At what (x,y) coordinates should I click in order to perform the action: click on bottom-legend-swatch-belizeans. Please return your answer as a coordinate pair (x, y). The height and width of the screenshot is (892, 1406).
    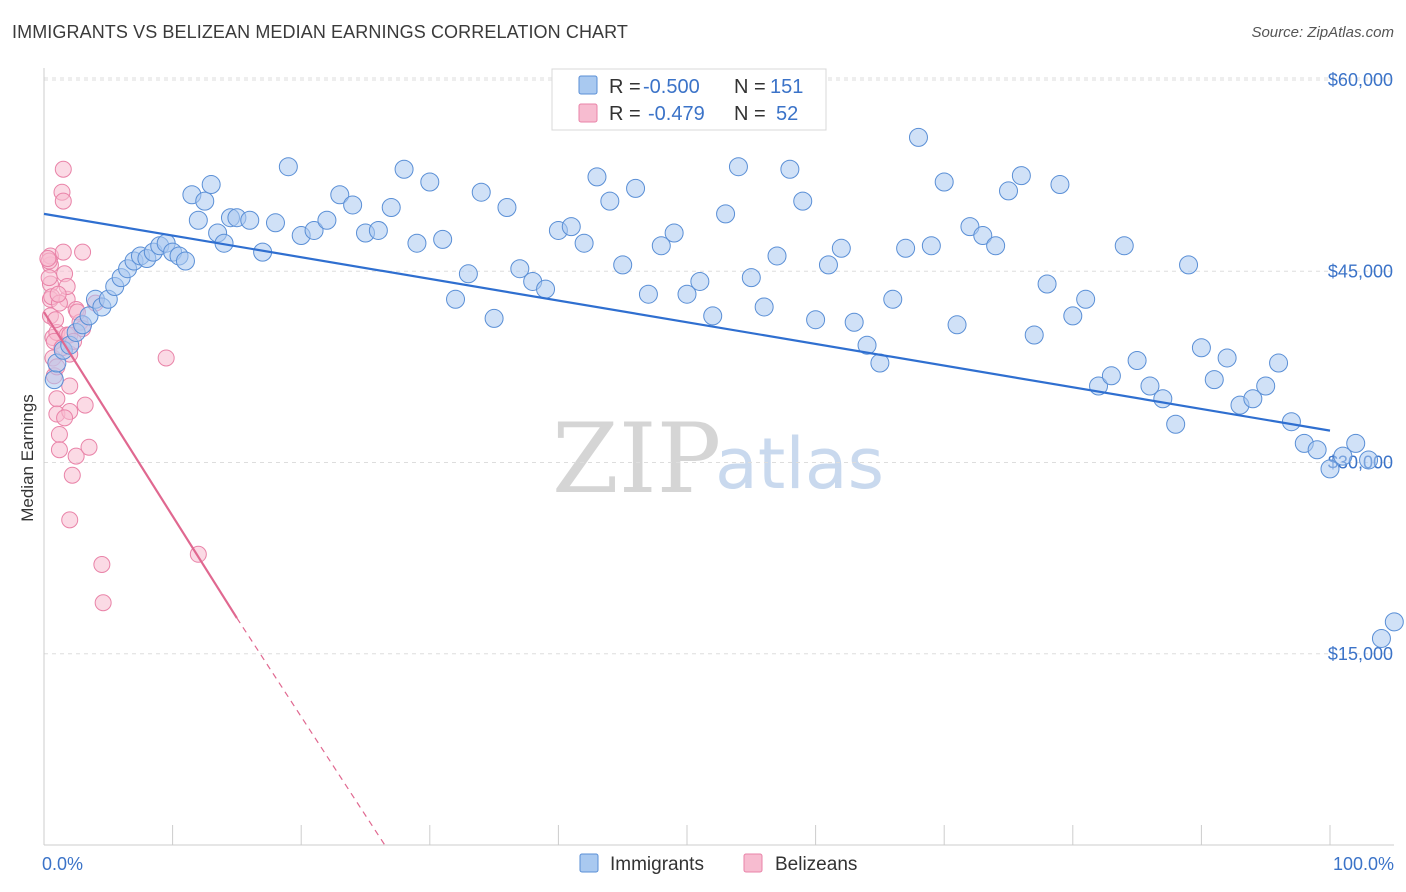
    Looking at the image, I should click on (753, 863).